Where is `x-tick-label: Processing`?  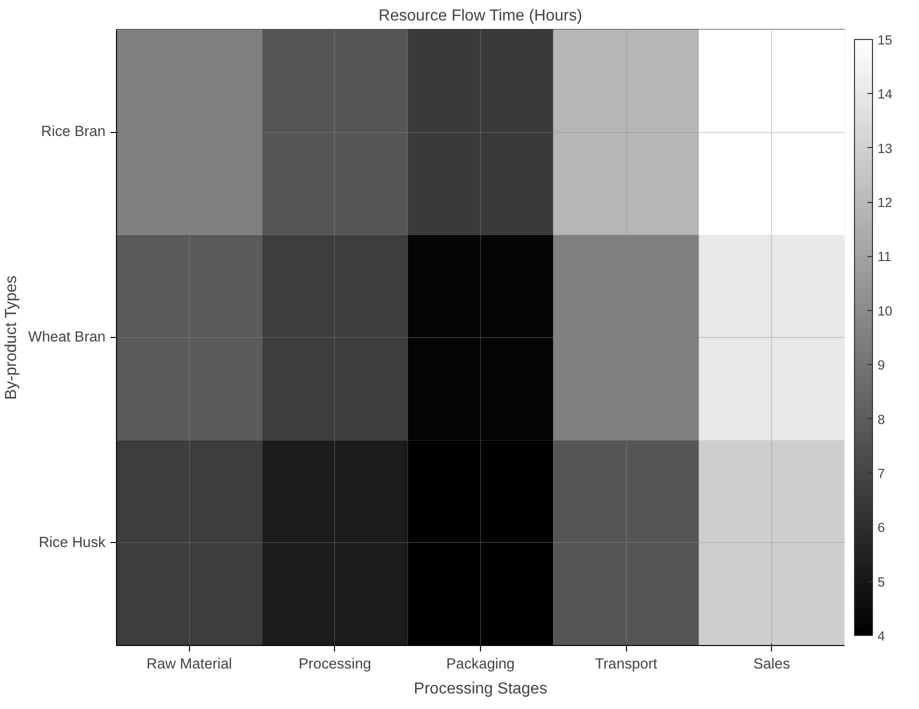 x-tick-label: Processing is located at coordinates (335, 664).